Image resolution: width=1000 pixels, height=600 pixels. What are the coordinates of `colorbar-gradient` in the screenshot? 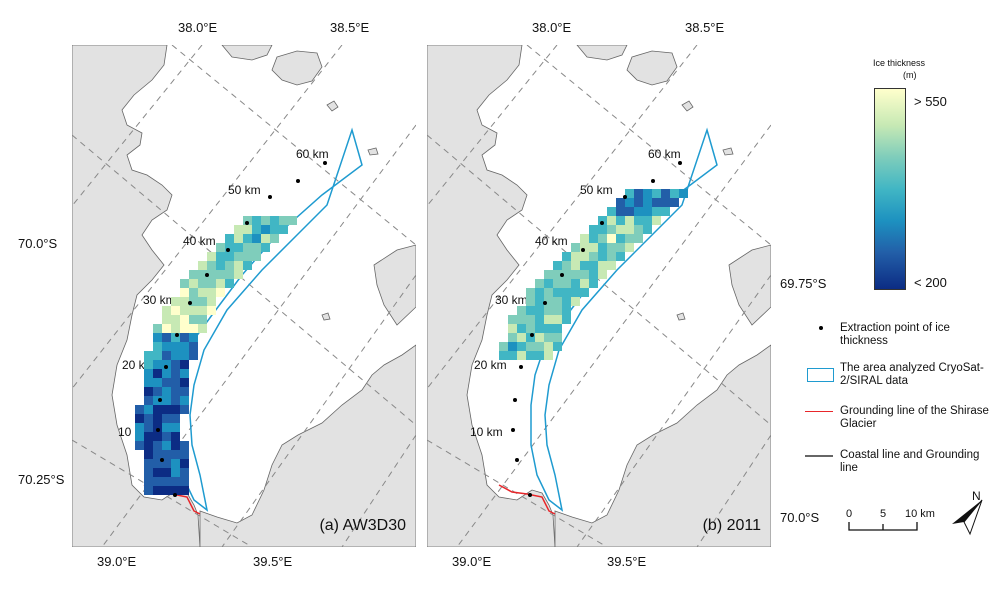 It's located at (890, 189).